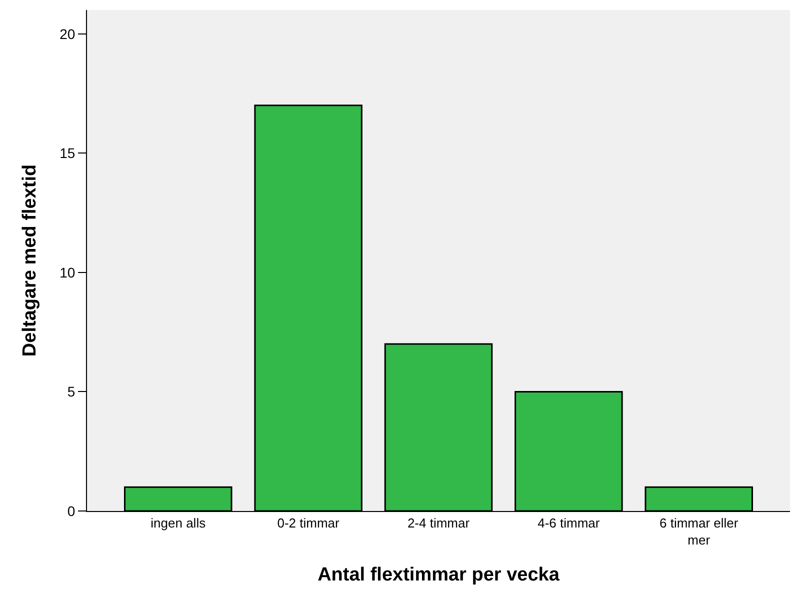  Describe the element at coordinates (439, 575) in the screenshot. I see `x-axis-title: Antal flextimmar per vecka` at that location.